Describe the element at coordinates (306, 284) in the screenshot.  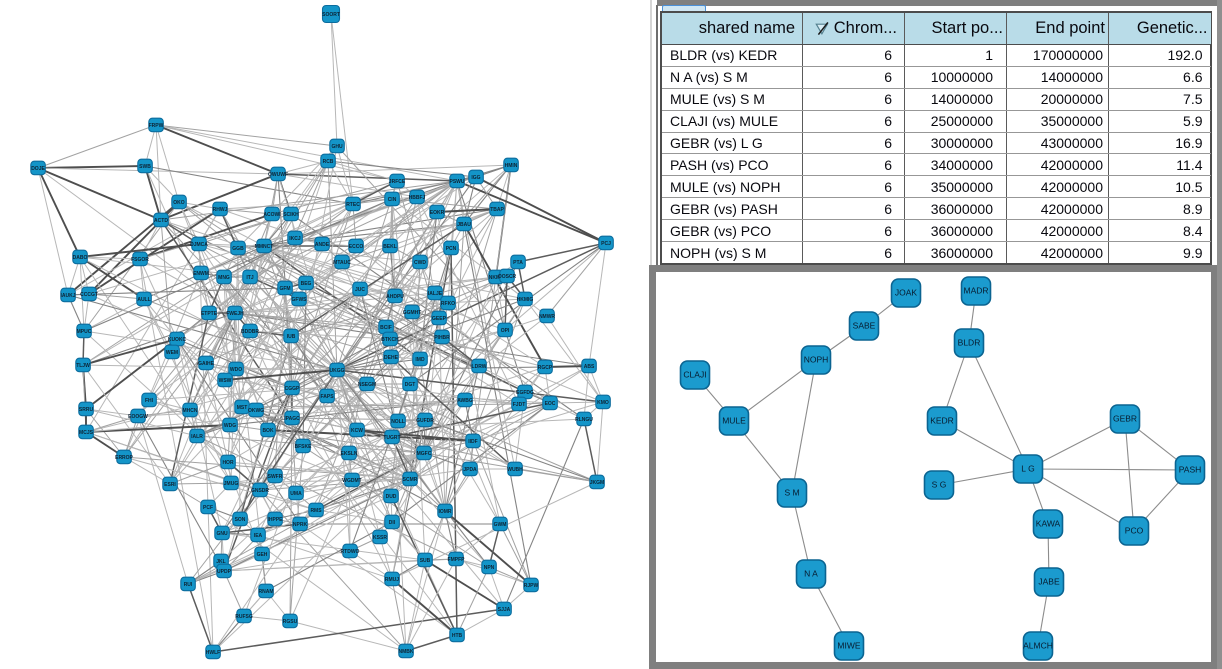
I see `svg-text: BEG` at that location.